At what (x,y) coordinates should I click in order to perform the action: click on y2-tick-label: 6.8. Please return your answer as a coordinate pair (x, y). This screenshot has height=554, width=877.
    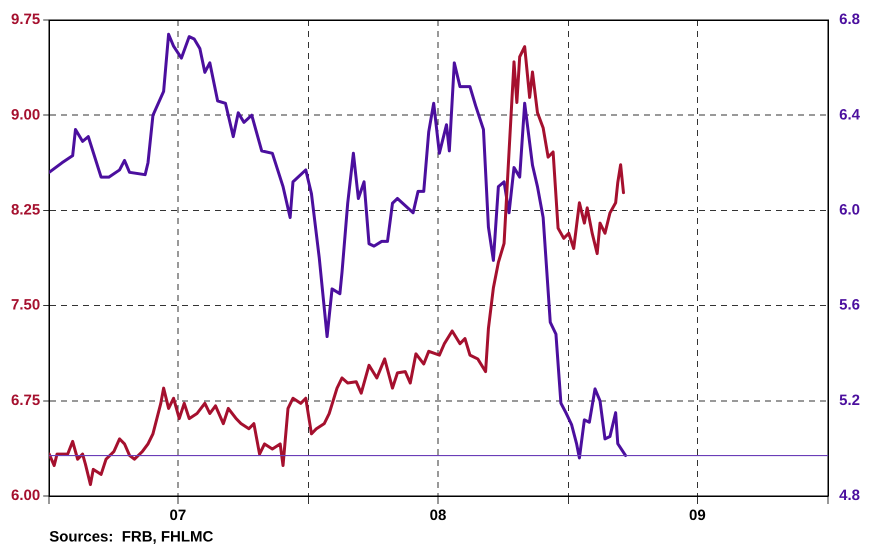
    Looking at the image, I should click on (849, 19).